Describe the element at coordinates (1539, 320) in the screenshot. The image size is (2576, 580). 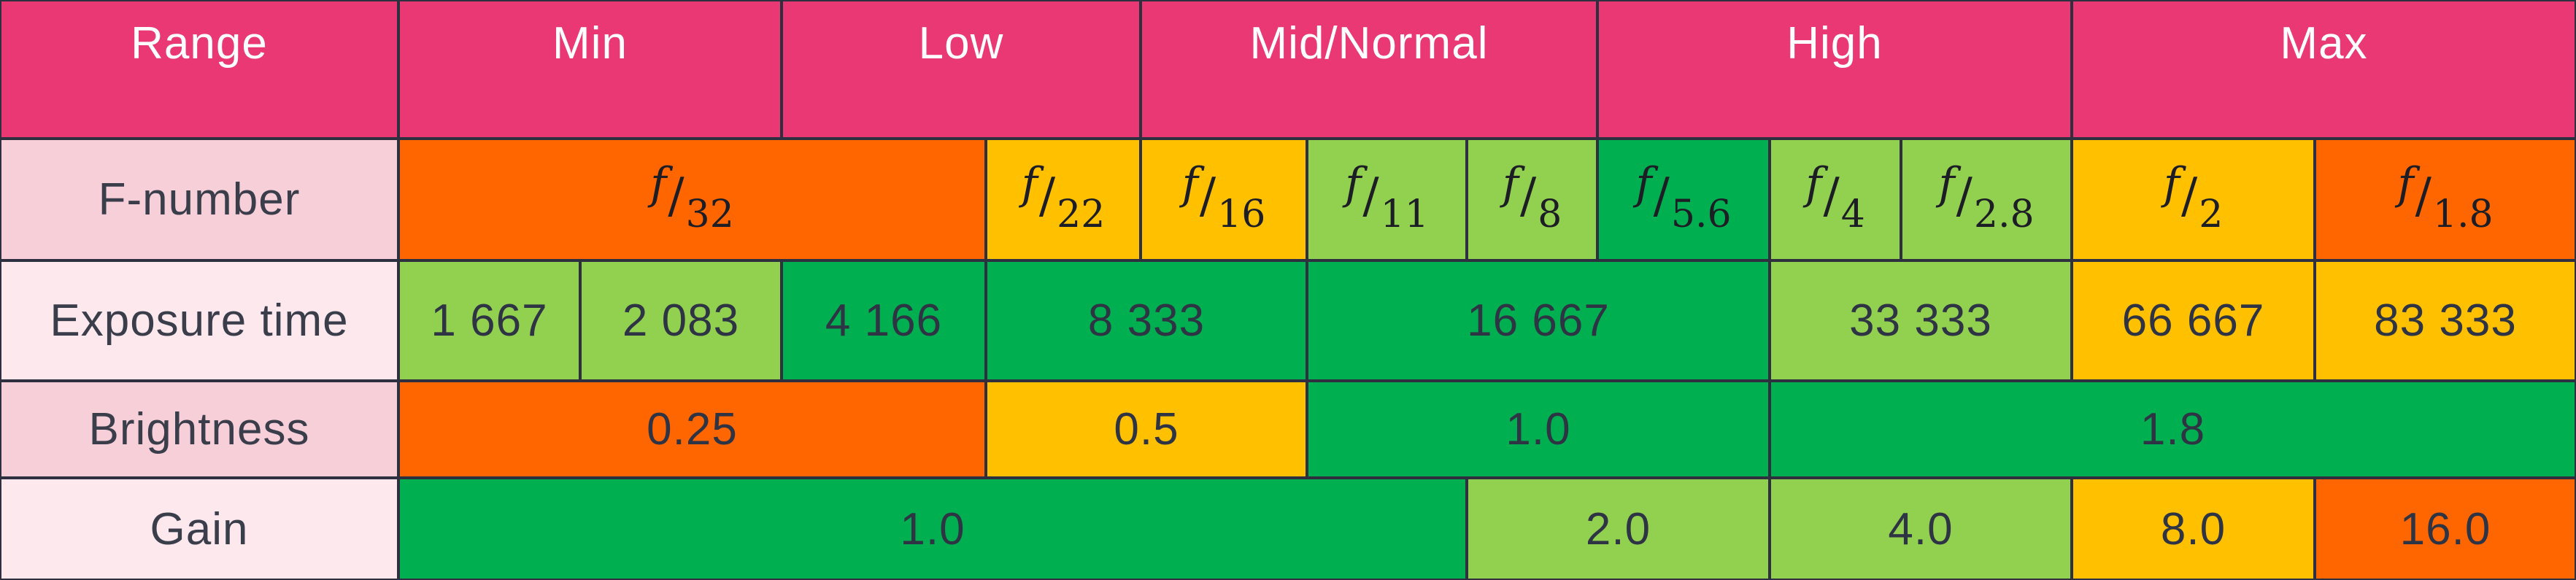
I see `exposure-cell: 16 667` at that location.